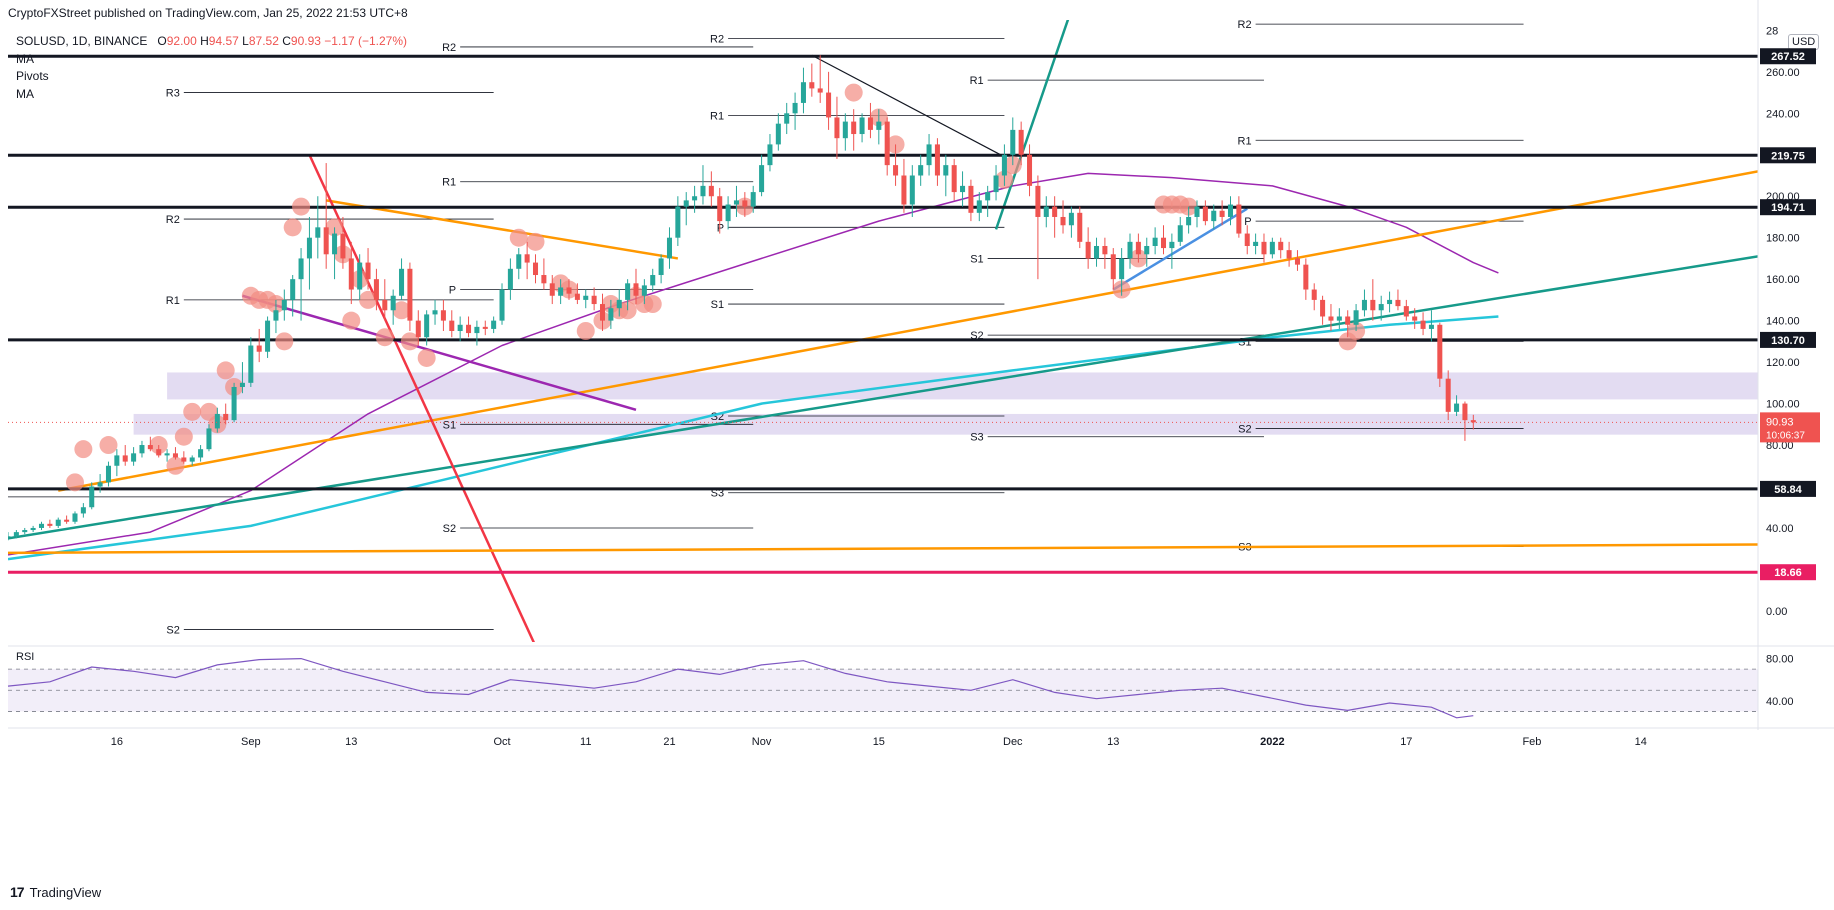 Image resolution: width=1834 pixels, height=910 pixels. What do you see at coordinates (17, 892) in the screenshot?
I see `tradingview-mark-icon: 17` at bounding box center [17, 892].